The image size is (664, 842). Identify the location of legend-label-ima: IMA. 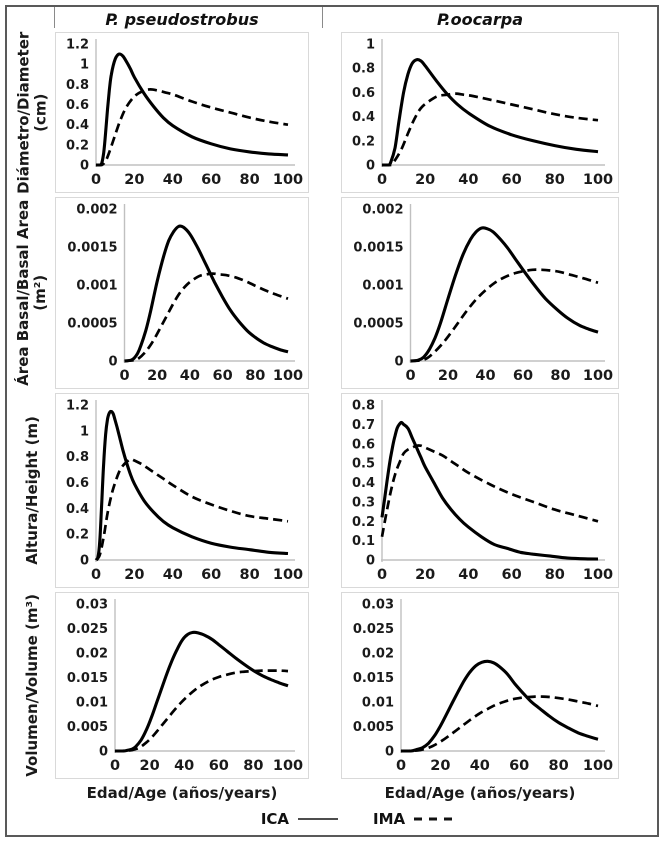
(389, 819).